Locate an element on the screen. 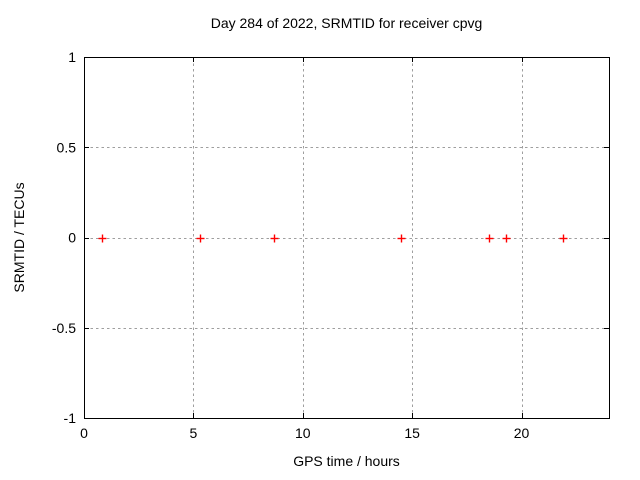 The height and width of the screenshot is (480, 640). y-tick-label: 1 is located at coordinates (72, 57).